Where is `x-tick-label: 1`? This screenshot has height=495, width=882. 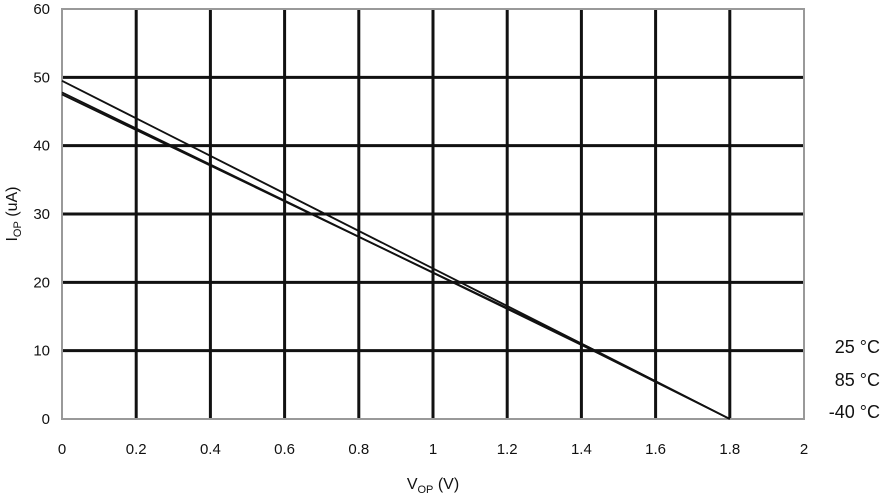
x-tick-label: 1 is located at coordinates (433, 449).